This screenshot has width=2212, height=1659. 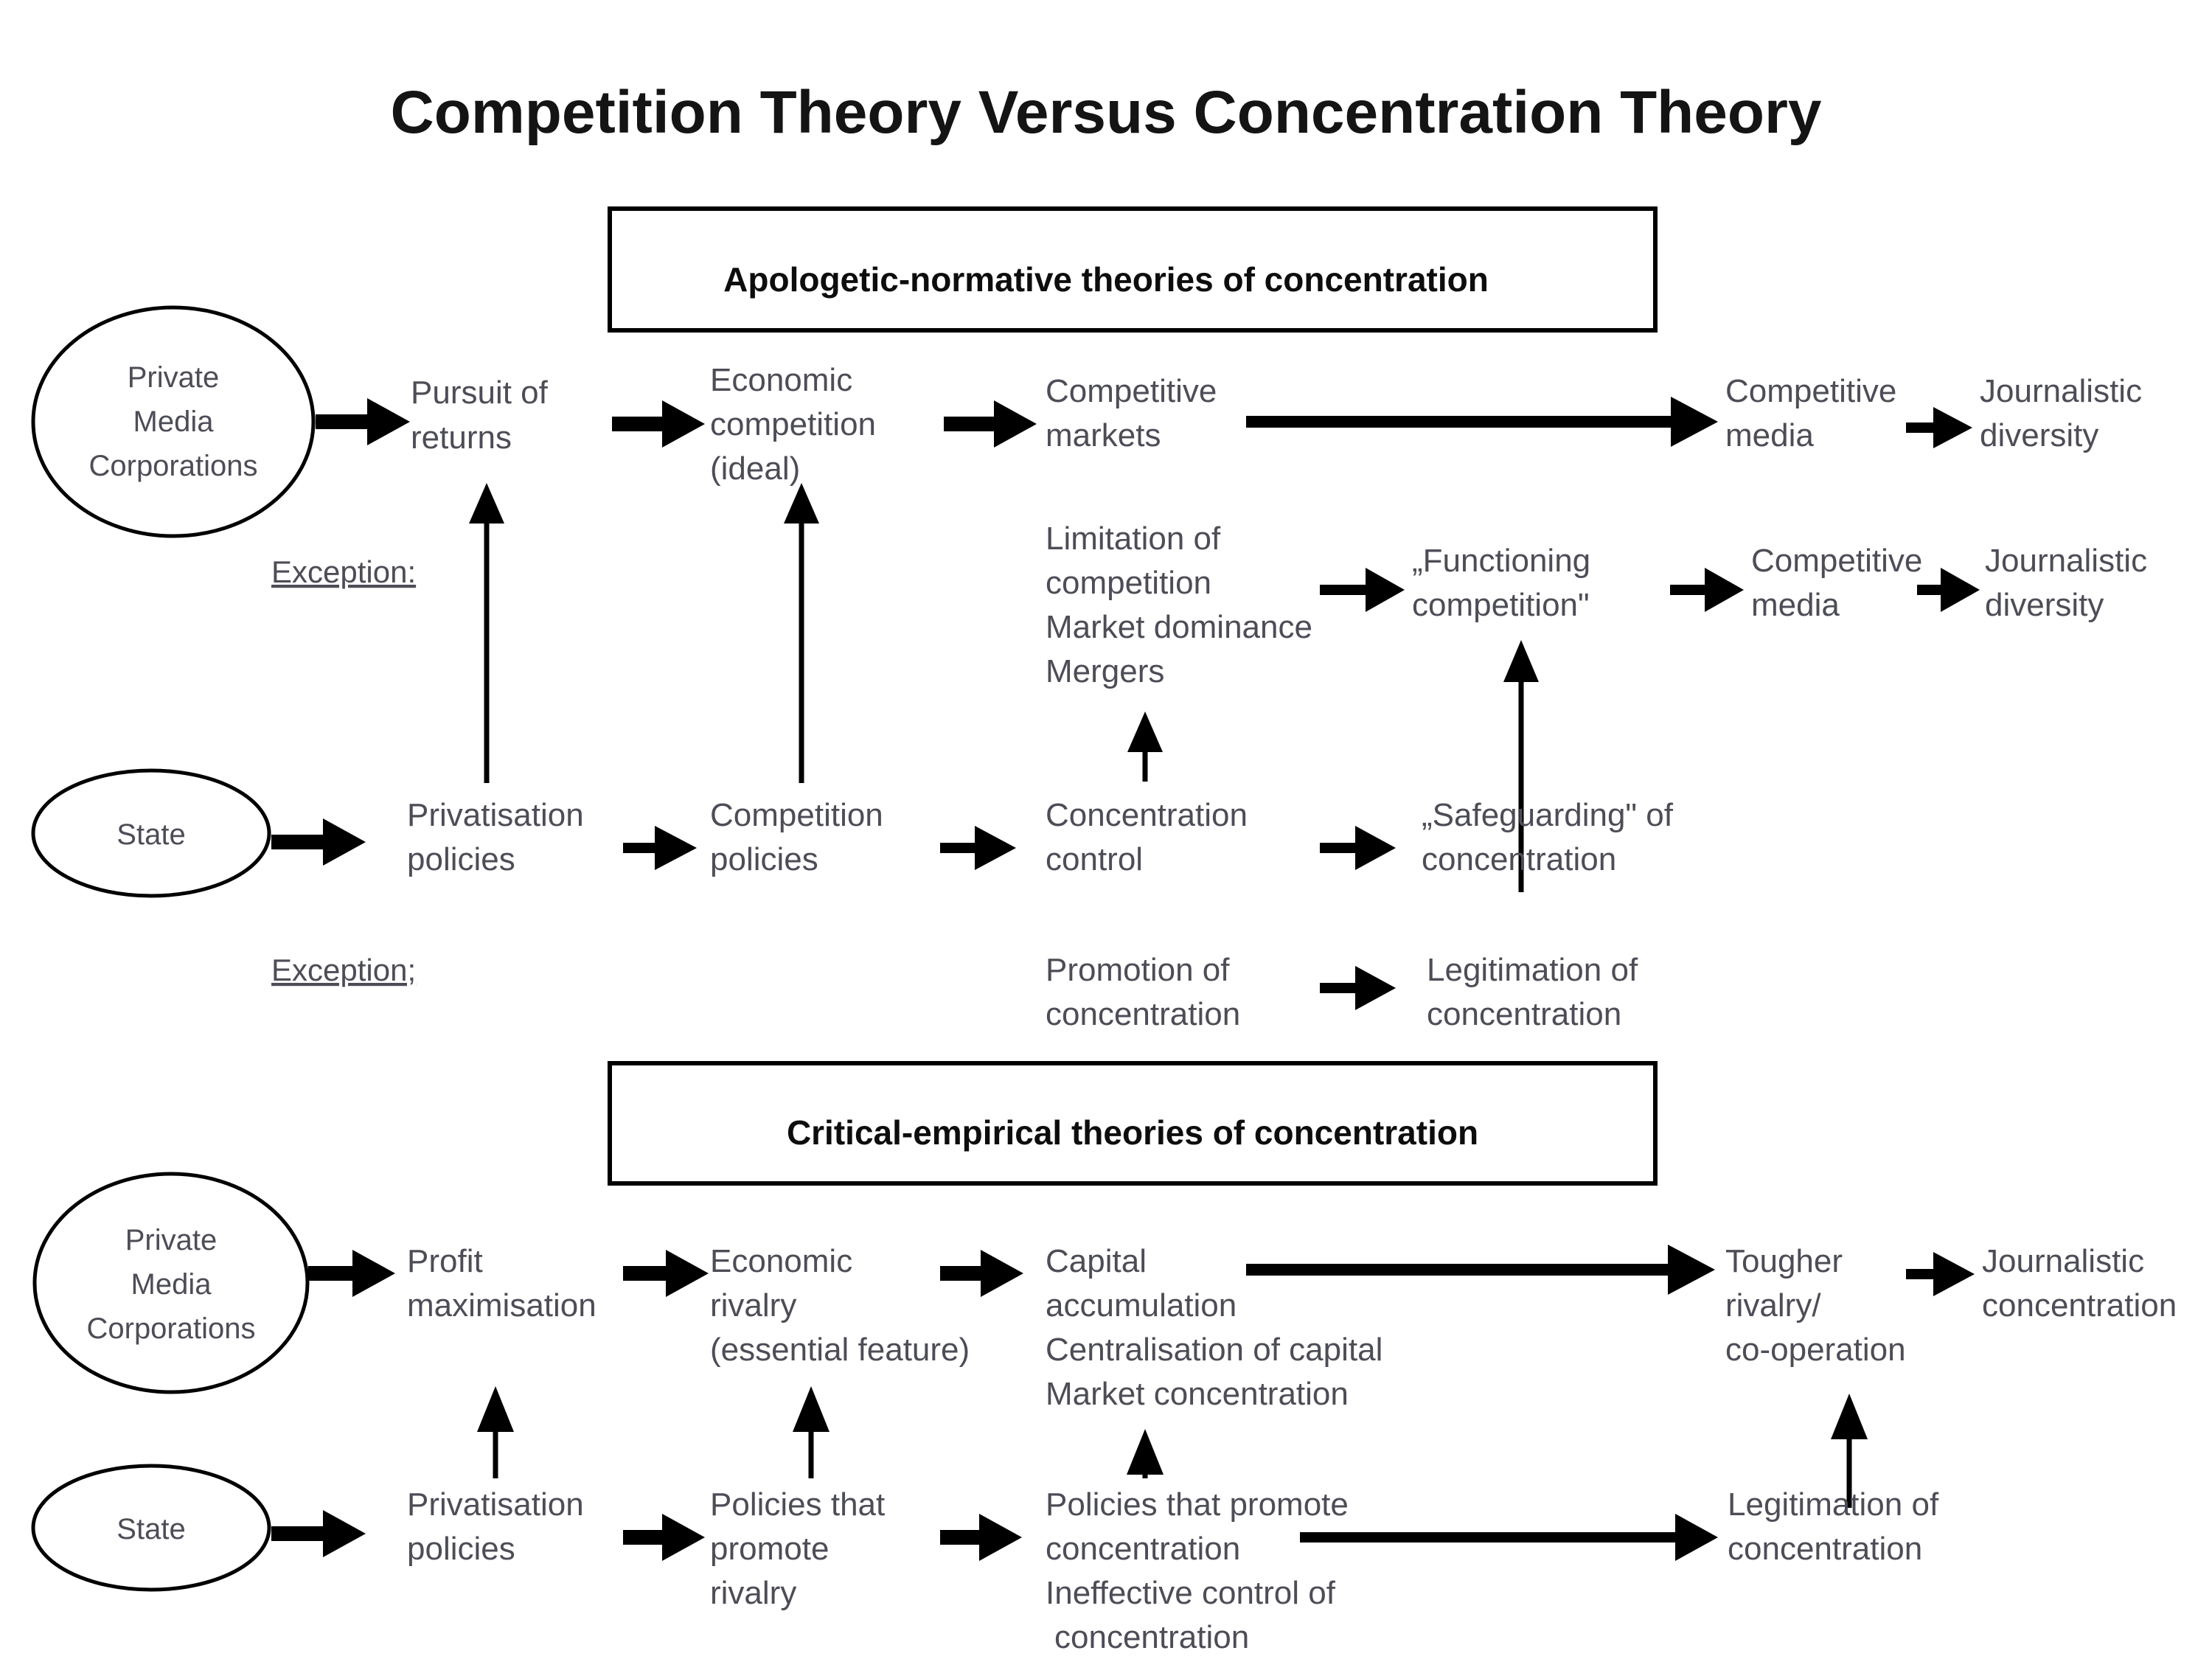 What do you see at coordinates (1815, 1350) in the screenshot?
I see `node-tougher-line3: co-operation` at bounding box center [1815, 1350].